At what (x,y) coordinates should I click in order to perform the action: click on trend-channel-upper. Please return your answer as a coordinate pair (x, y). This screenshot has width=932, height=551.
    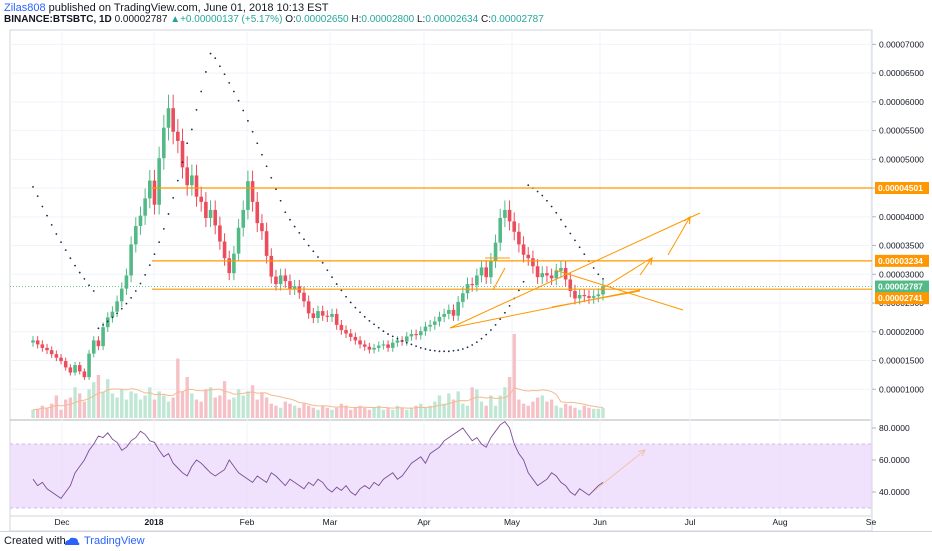
    Looking at the image, I should click on (575, 270).